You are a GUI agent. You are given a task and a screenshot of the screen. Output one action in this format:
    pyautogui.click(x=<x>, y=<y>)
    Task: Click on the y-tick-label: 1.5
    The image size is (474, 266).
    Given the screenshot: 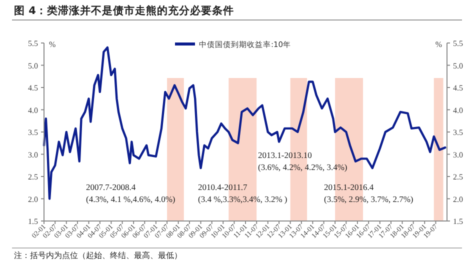 What is the action you would take?
    pyautogui.click(x=33, y=221)
    